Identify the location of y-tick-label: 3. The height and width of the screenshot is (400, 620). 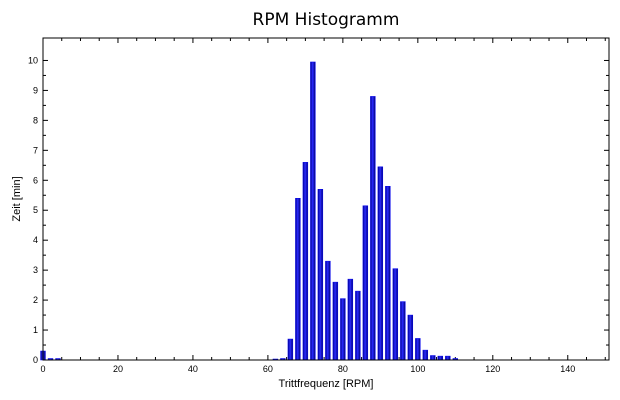
(35, 270).